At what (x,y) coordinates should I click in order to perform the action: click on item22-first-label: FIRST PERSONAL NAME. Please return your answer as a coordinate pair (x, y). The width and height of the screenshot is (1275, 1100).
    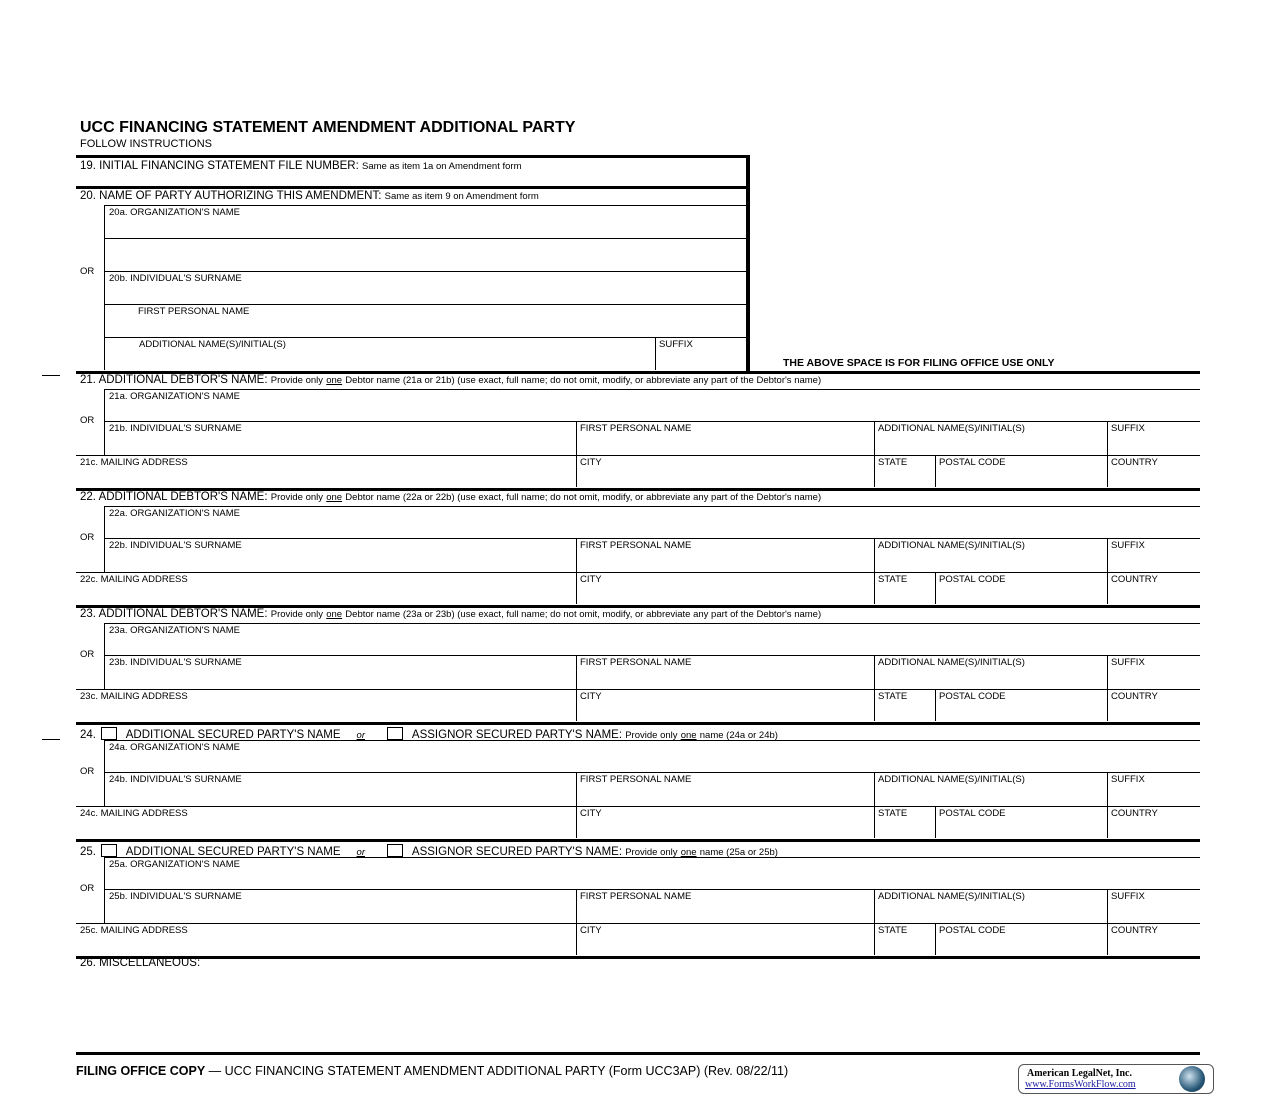
    Looking at the image, I should click on (636, 545).